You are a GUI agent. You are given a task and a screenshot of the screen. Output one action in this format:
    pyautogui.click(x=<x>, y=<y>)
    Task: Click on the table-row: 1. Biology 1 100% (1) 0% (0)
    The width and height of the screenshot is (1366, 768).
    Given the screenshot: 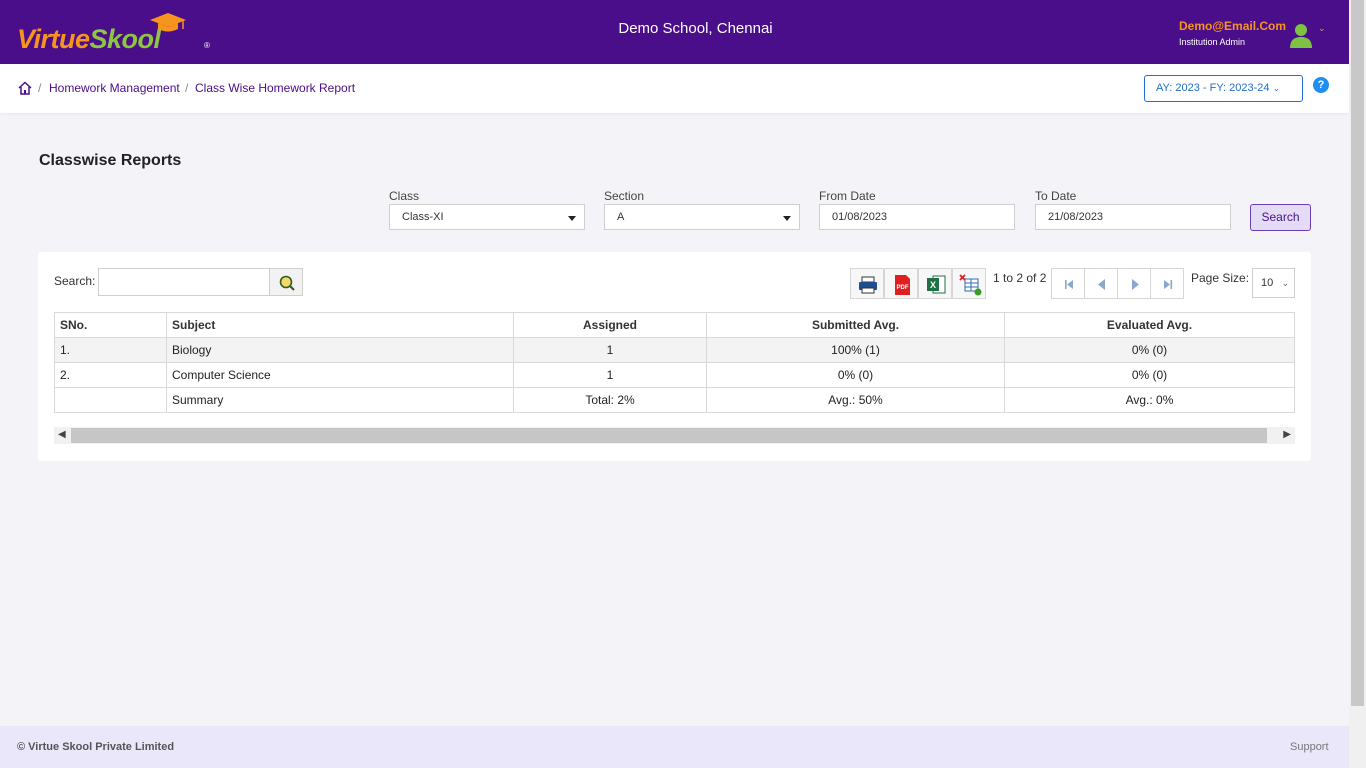 What is the action you would take?
    pyautogui.click(x=674, y=350)
    